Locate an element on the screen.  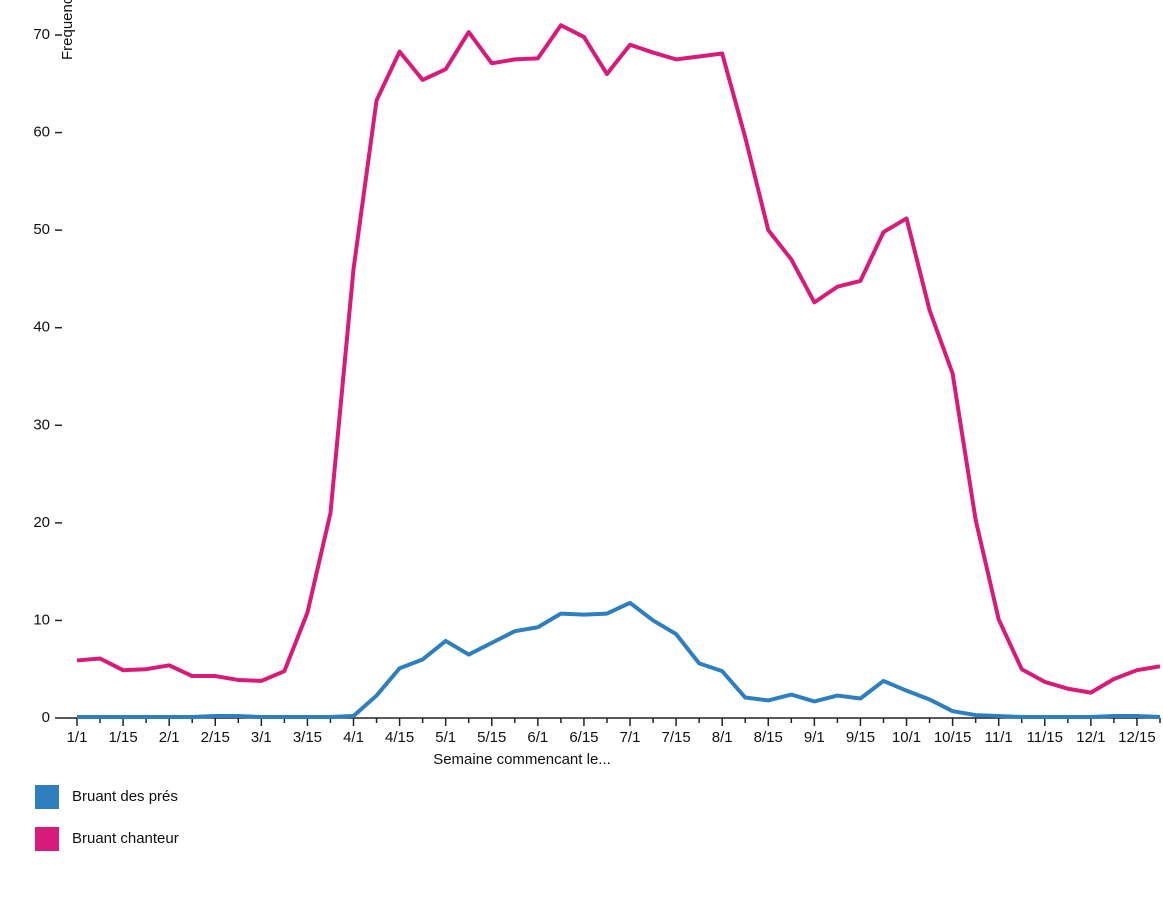
x-tick-label: 5/1 is located at coordinates (445, 737).